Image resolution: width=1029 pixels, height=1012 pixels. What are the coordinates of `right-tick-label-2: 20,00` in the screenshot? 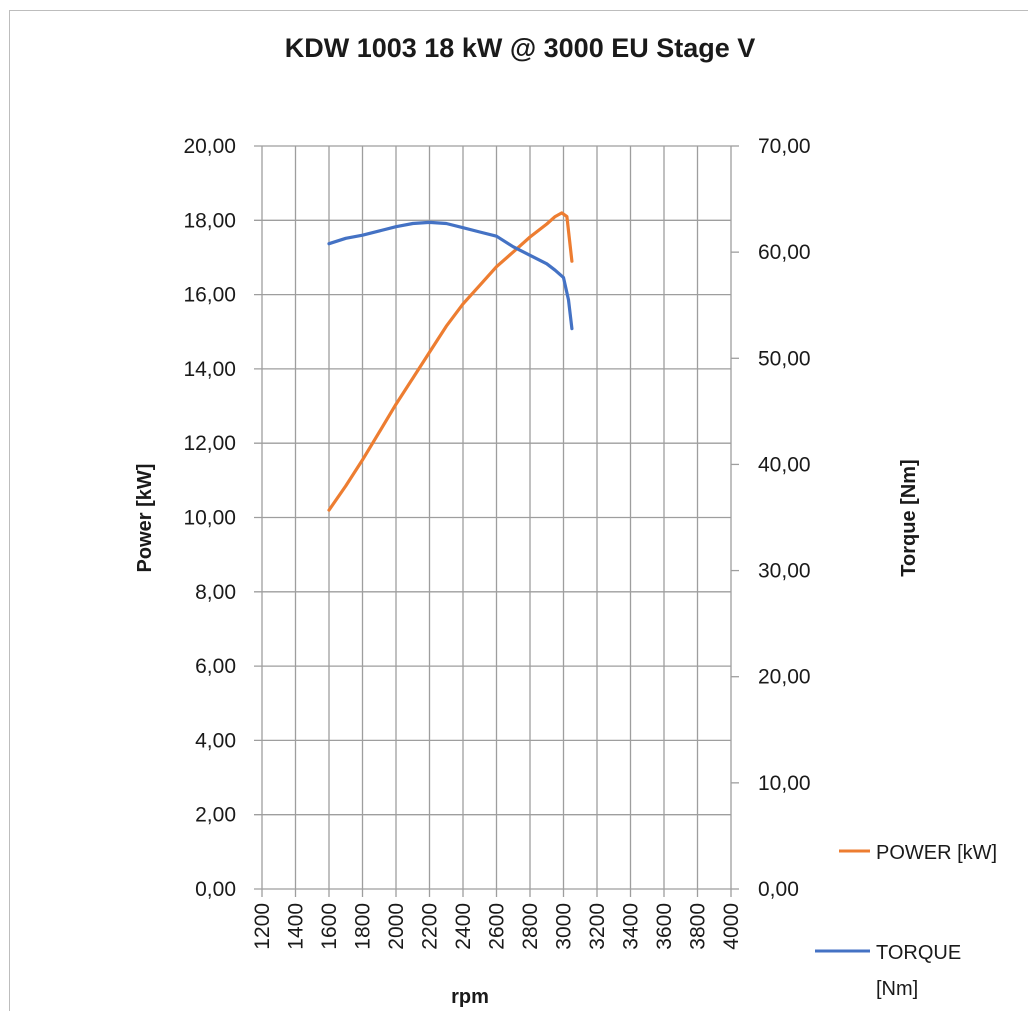 It's located at (784, 677).